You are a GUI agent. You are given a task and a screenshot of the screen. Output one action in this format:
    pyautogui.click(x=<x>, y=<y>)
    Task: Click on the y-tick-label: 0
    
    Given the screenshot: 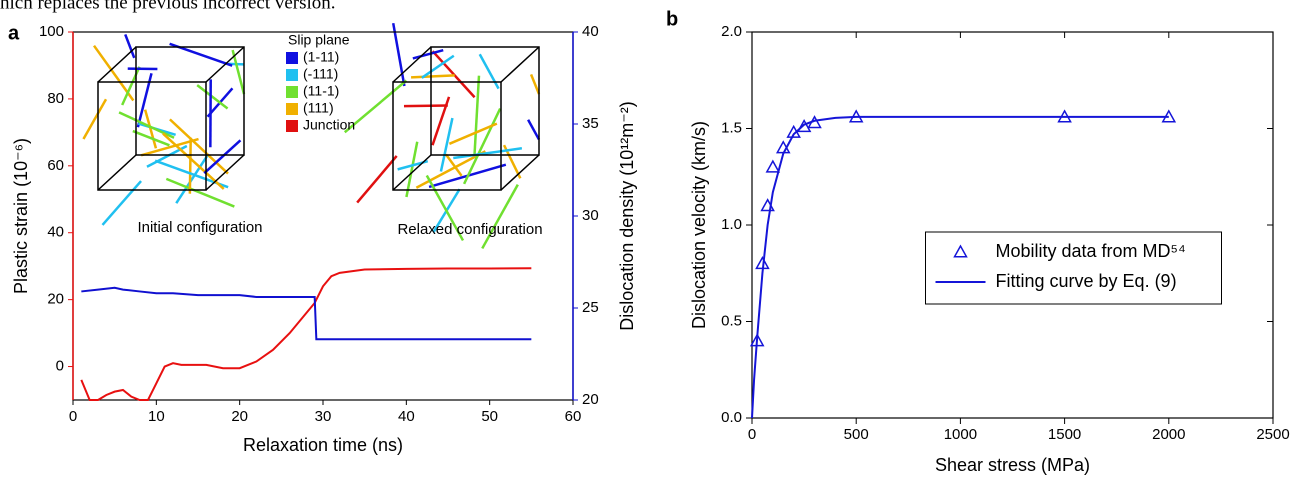 What is the action you would take?
    pyautogui.click(x=60, y=366)
    